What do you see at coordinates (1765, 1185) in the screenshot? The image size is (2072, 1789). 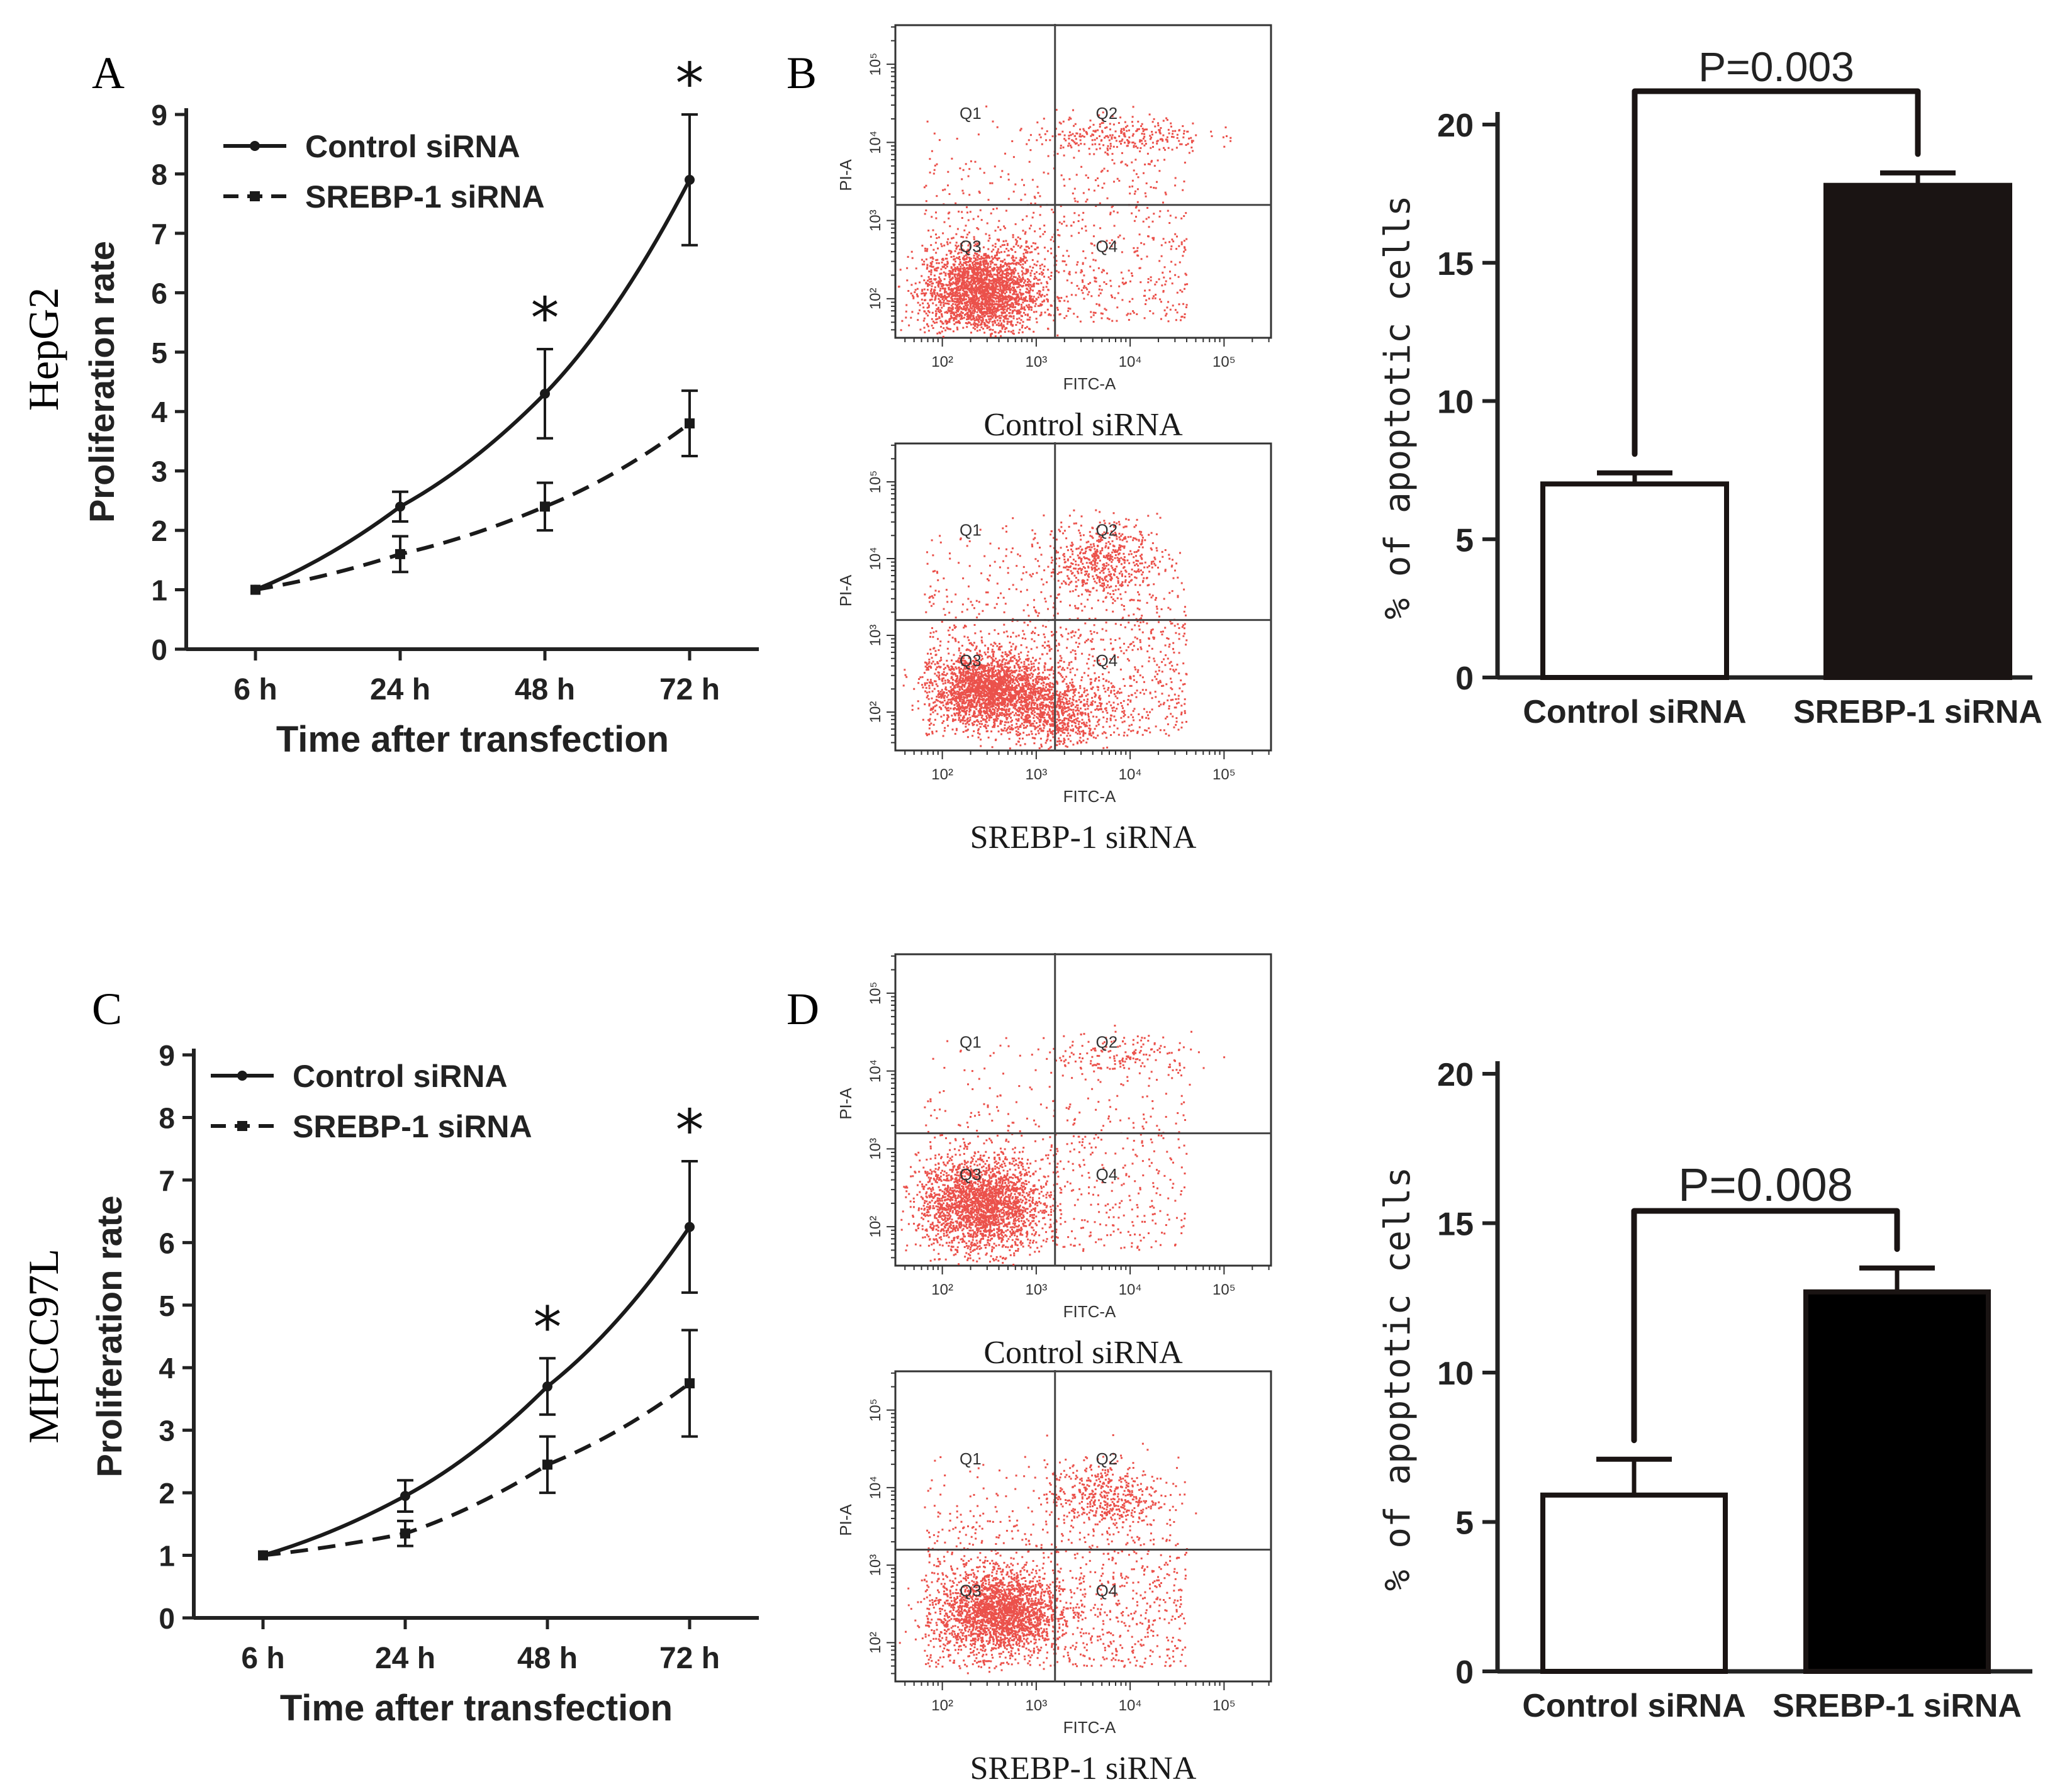 I see `p-value-label: P=0.008` at bounding box center [1765, 1185].